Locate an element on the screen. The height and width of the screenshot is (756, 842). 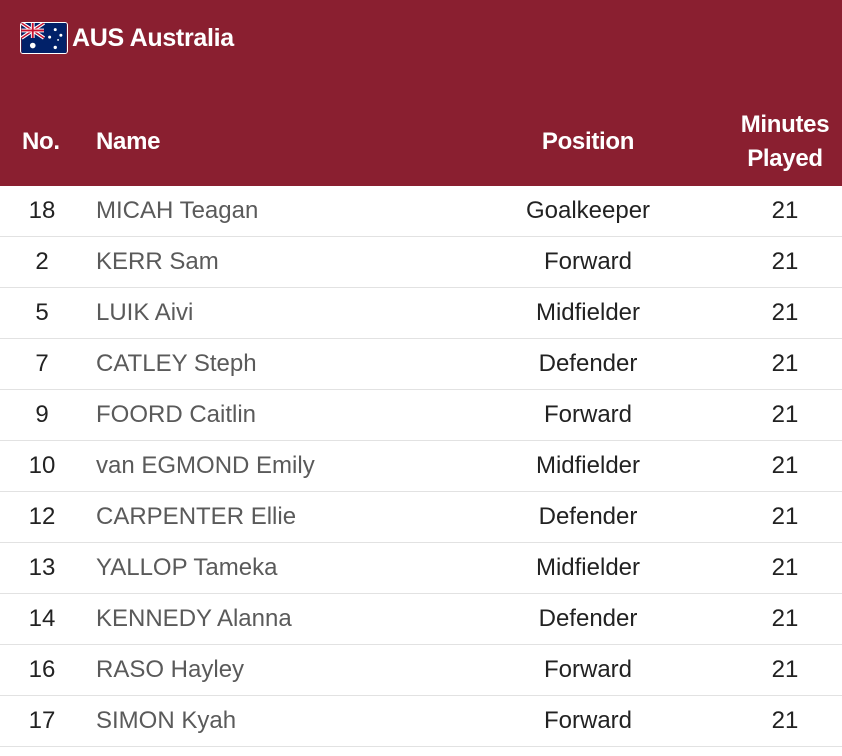
table-row: 10 van EGMOND Emily Midfielder 21 is located at coordinates (421, 466).